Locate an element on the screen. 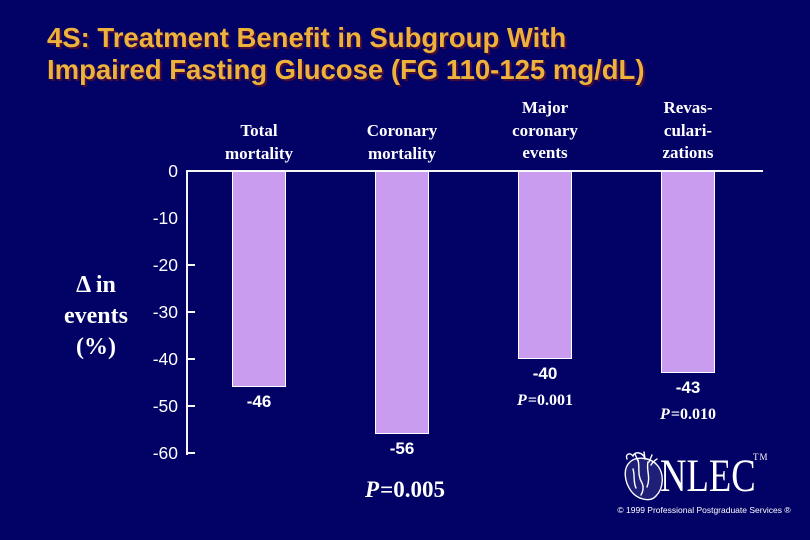 The width and height of the screenshot is (810, 540). bar-value-label-total-mortality: -46 is located at coordinates (259, 401).